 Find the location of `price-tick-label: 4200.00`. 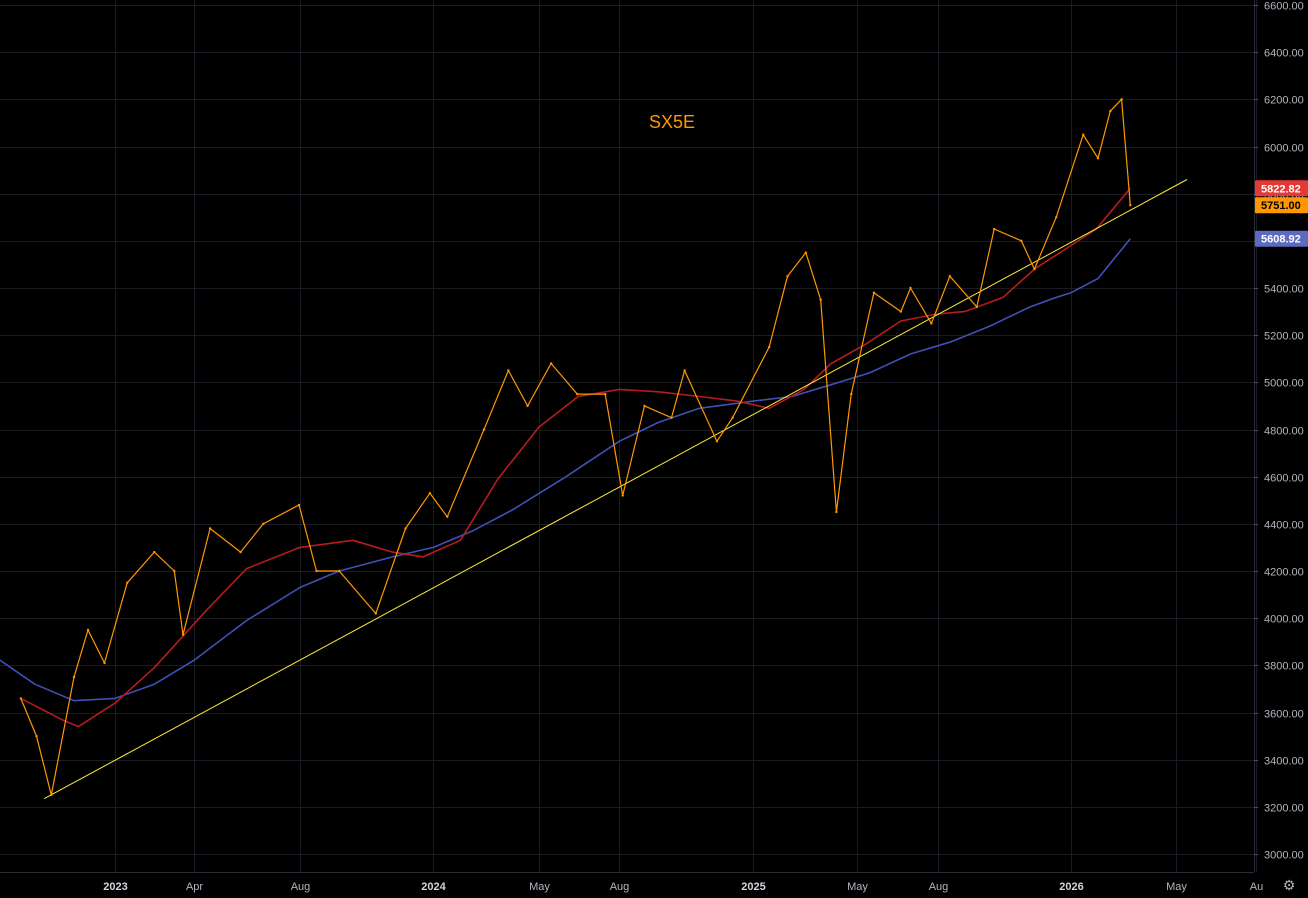

price-tick-label: 4200.00 is located at coordinates (1284, 573).